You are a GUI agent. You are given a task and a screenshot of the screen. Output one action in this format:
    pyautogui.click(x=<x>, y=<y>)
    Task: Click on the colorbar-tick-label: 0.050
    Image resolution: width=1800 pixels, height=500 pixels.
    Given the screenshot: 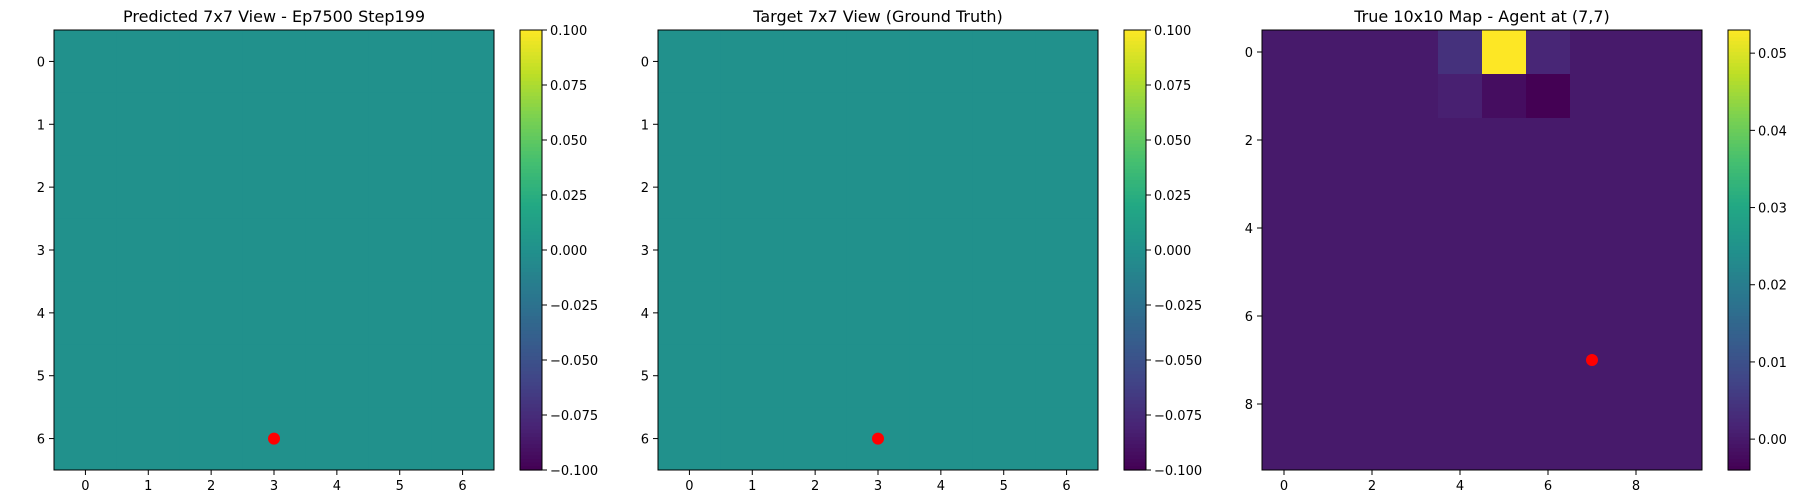 What is the action you would take?
    pyautogui.click(x=568, y=141)
    